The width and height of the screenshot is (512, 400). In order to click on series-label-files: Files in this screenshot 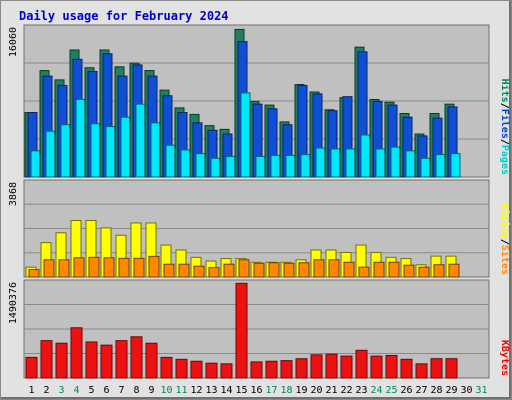, I will do `click(505, 124)`.